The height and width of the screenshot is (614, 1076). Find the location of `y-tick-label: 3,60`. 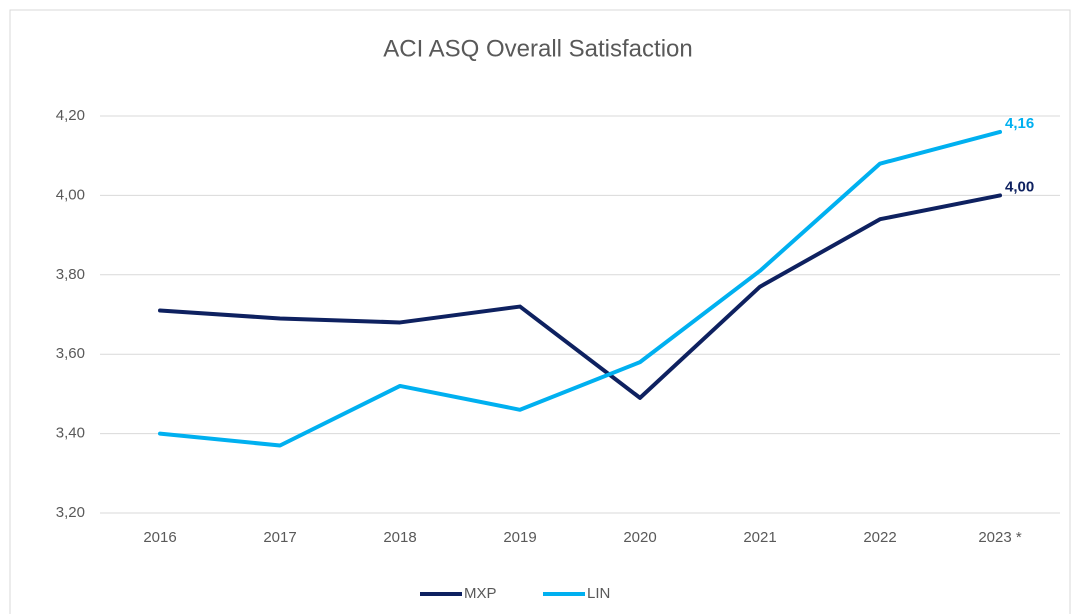

y-tick-label: 3,60 is located at coordinates (70, 353).